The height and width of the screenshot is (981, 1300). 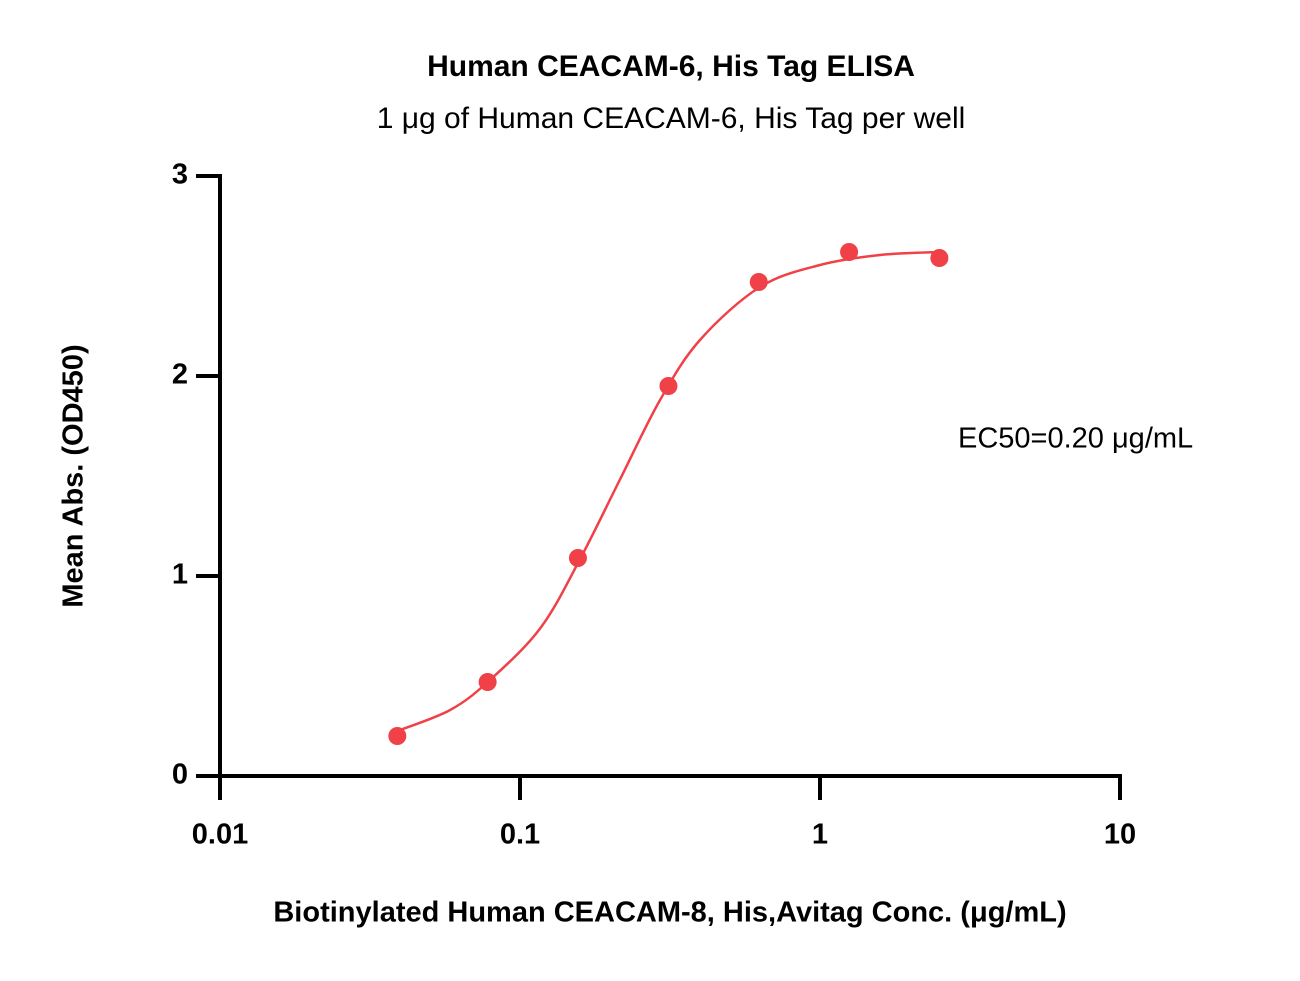 I want to click on x-tick-label: 0.01, so click(x=220, y=835).